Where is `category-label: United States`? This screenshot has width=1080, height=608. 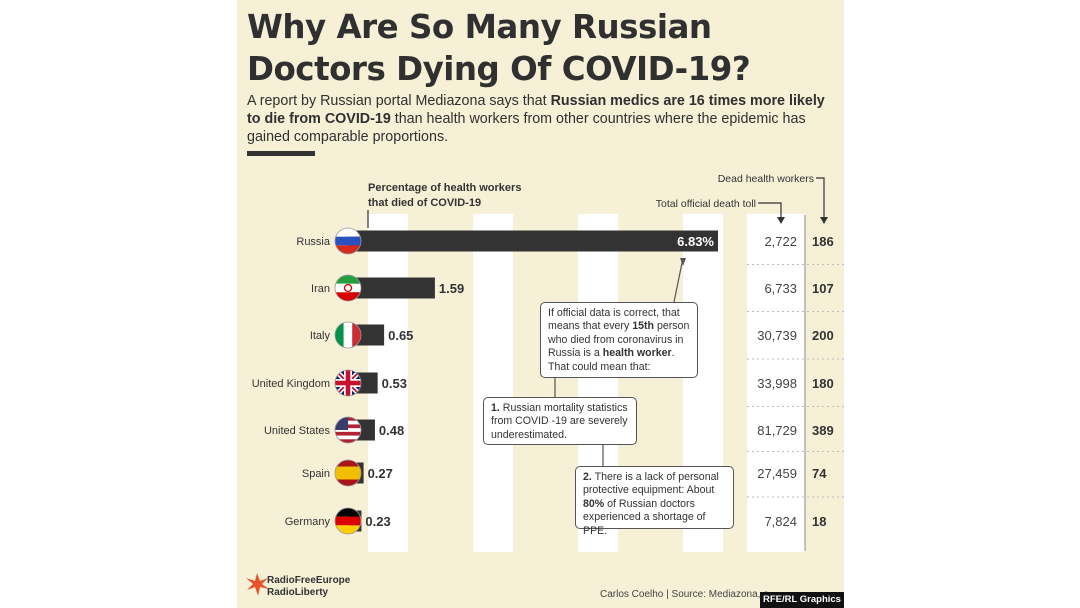 category-label: United States is located at coordinates (297, 431).